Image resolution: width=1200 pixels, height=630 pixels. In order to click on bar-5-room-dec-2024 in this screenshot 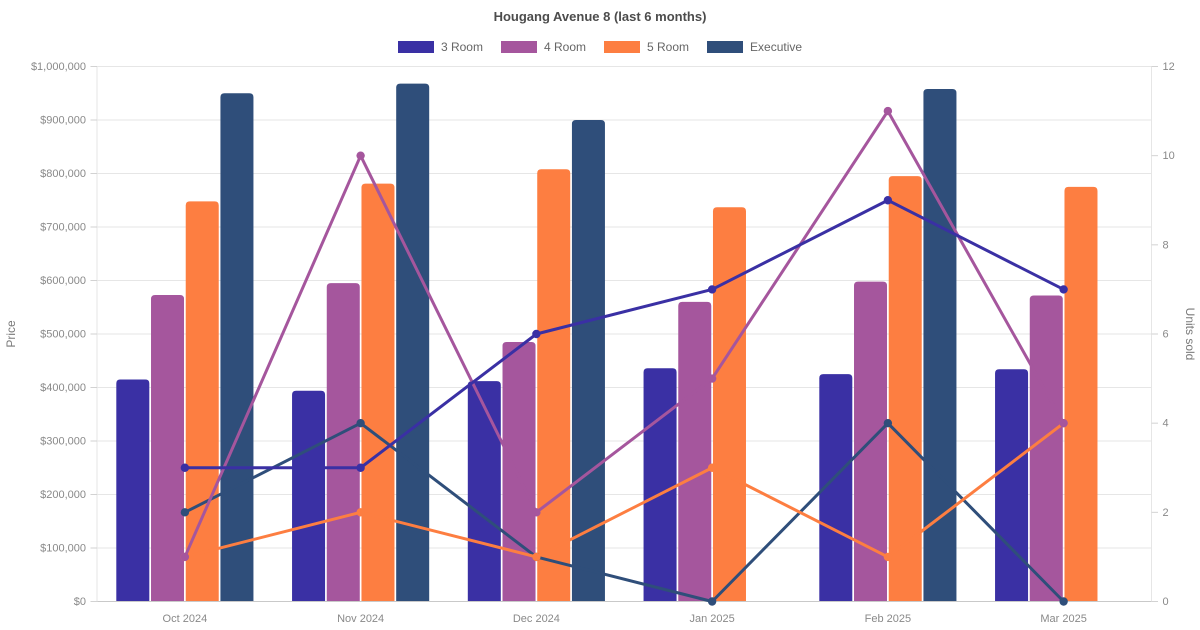, I will do `click(554, 385)`.